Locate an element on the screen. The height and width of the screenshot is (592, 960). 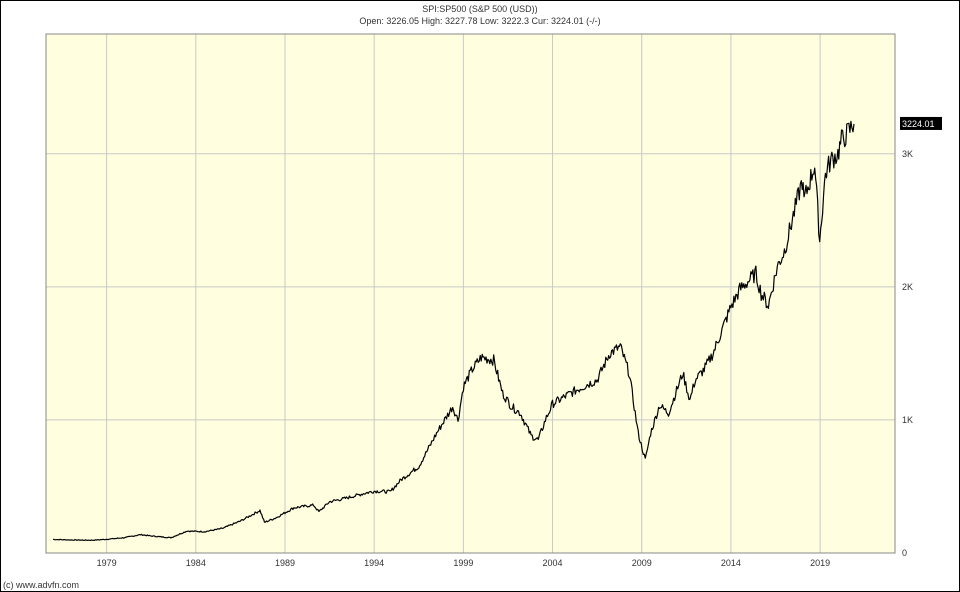
current-price-tag is located at coordinates (921, 123).